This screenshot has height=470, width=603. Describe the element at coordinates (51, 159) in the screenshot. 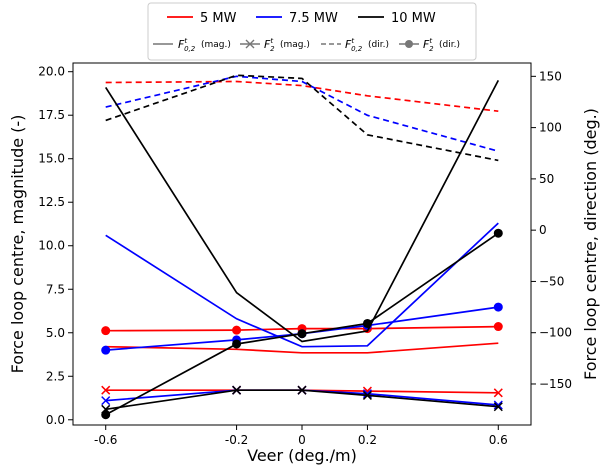

I see `y-left-tick-label: 15.0` at that location.